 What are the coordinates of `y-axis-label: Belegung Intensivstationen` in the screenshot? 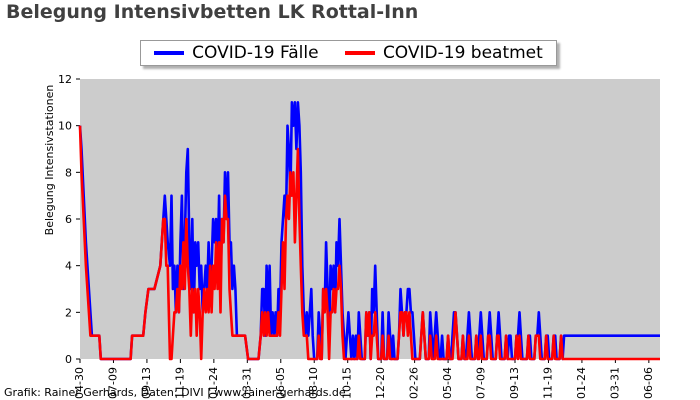 It's located at (49, 160).